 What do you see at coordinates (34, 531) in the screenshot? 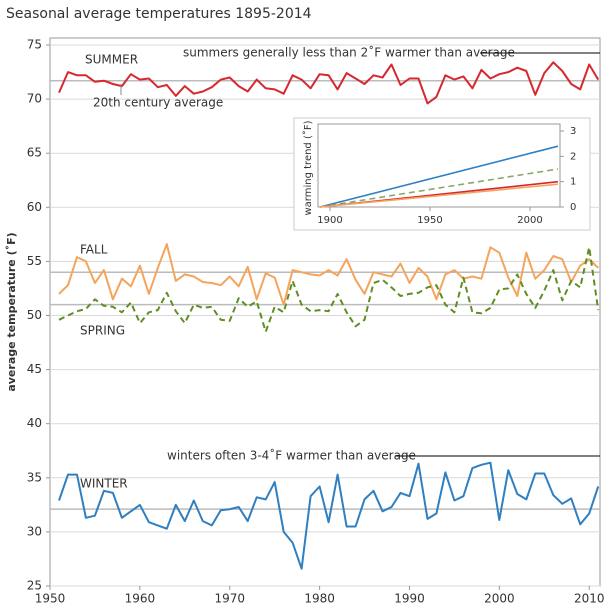
I see `y-tick-label: 30` at bounding box center [34, 531].